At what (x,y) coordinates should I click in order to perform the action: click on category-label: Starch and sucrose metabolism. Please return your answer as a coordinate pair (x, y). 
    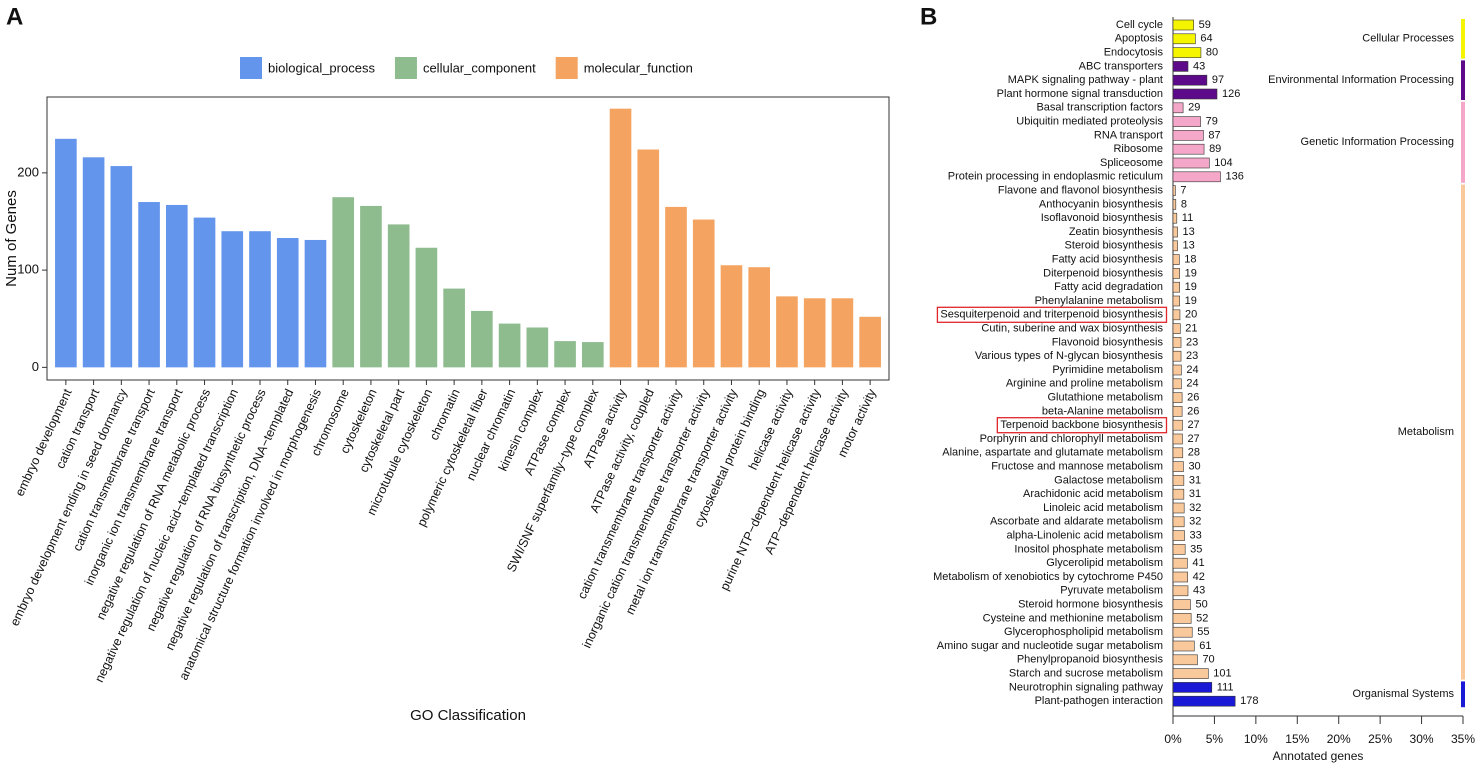
    Looking at the image, I should click on (1086, 674).